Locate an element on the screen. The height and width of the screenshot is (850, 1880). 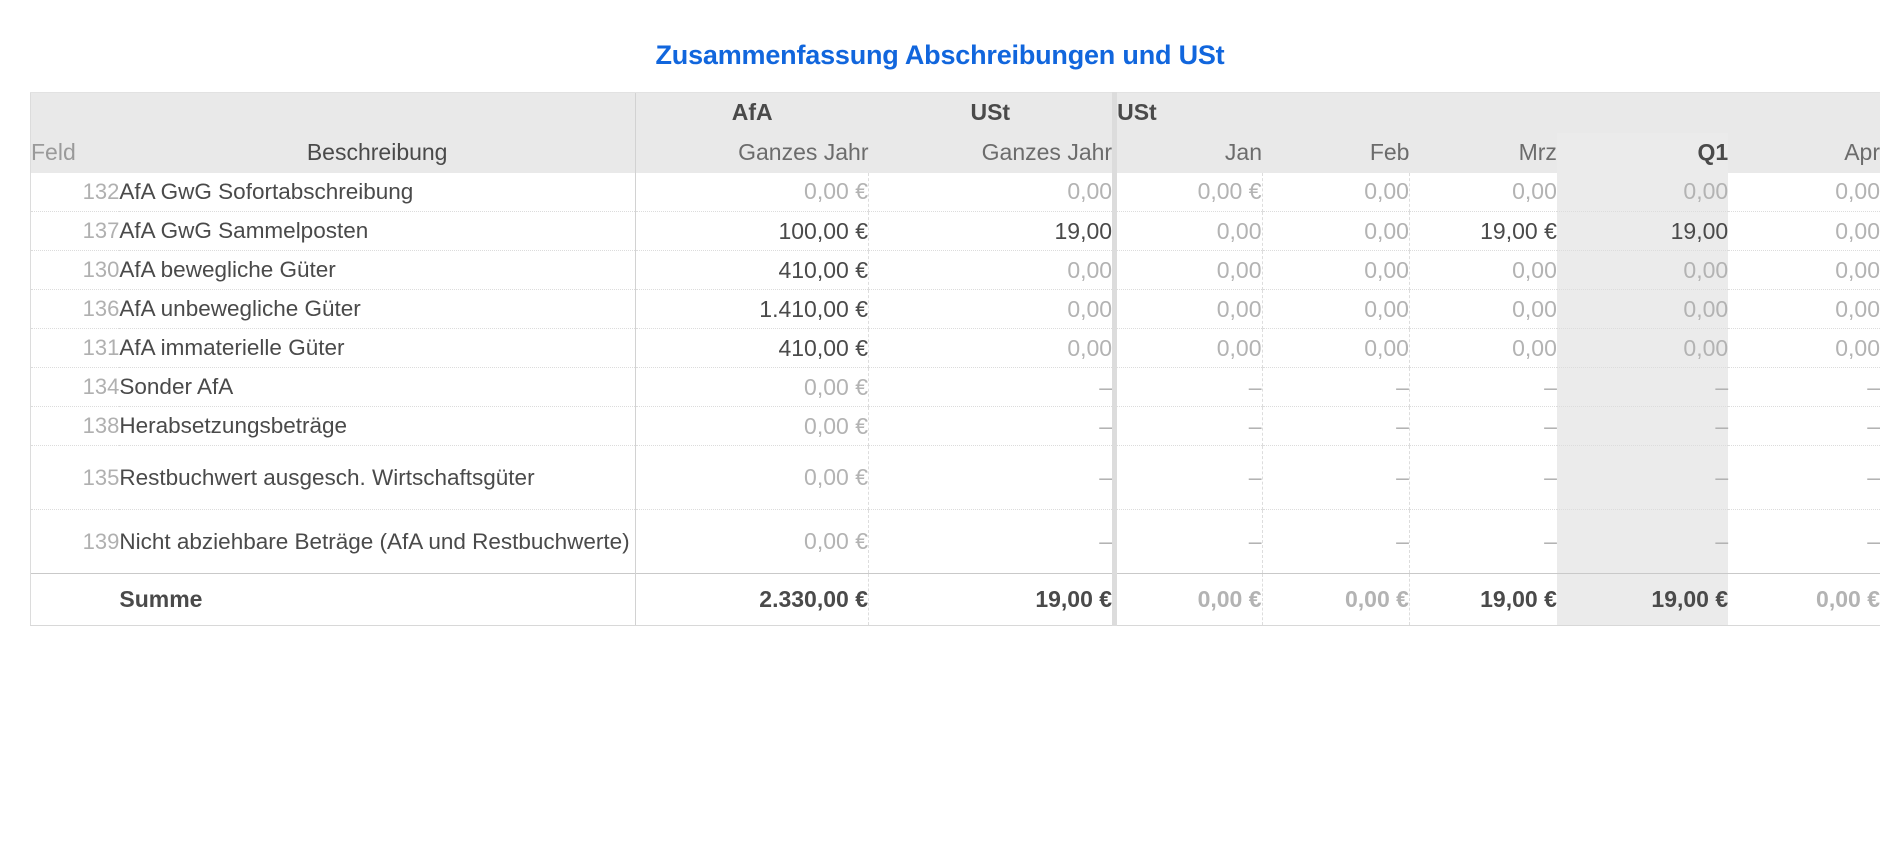
total-cell-feb: 0,00 € is located at coordinates (1335, 599).